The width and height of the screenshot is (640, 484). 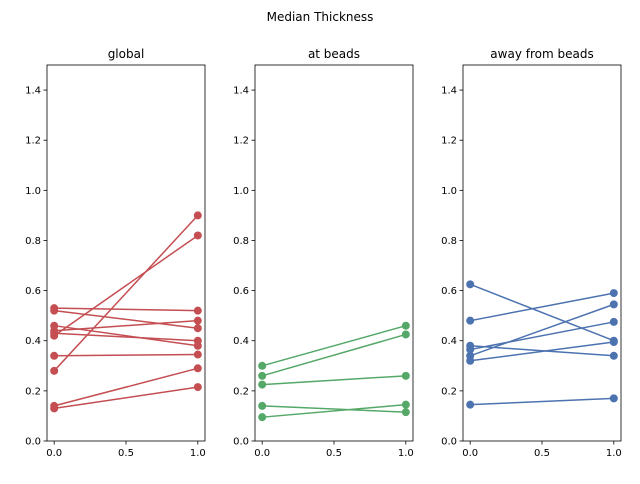 I want to click on panel-title: at beads, so click(x=334, y=54).